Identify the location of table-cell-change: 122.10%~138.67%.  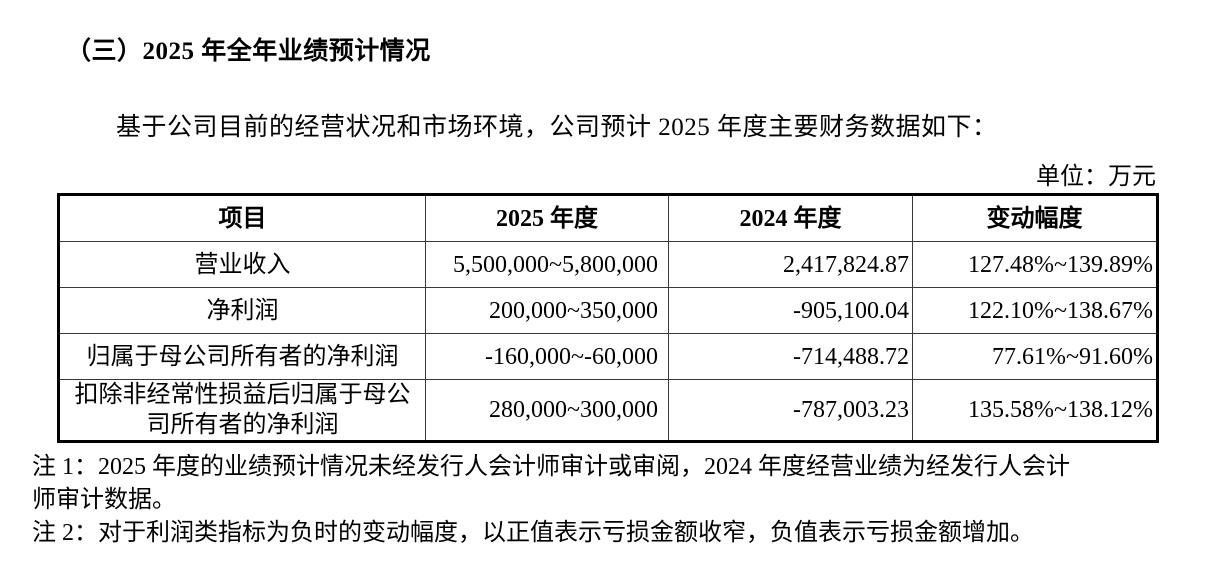
(1035, 310).